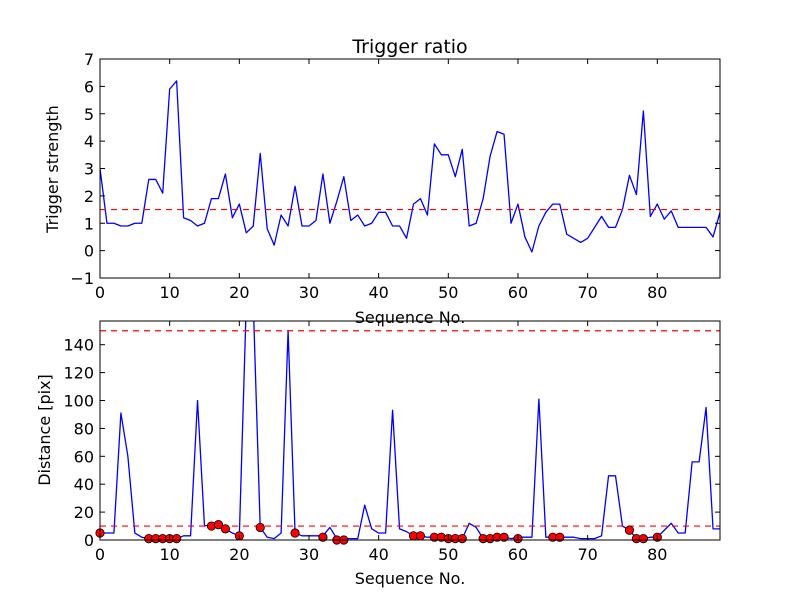  I want to click on y-axis-label: Trigger strength, so click(52, 169).